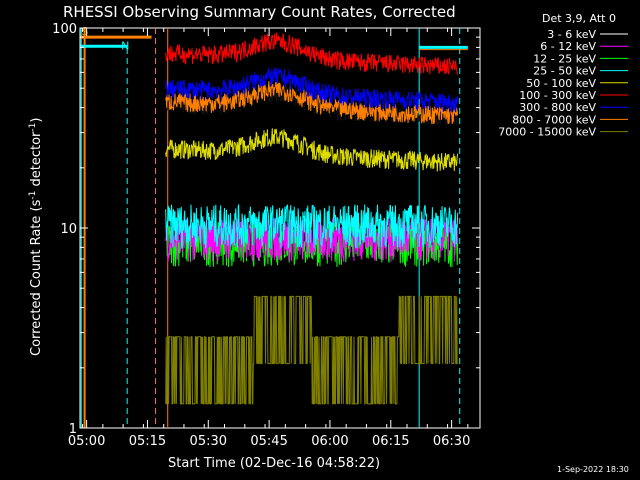  Describe the element at coordinates (571, 34) in the screenshot. I see `legend-label: 3 - 6 keV` at that location.